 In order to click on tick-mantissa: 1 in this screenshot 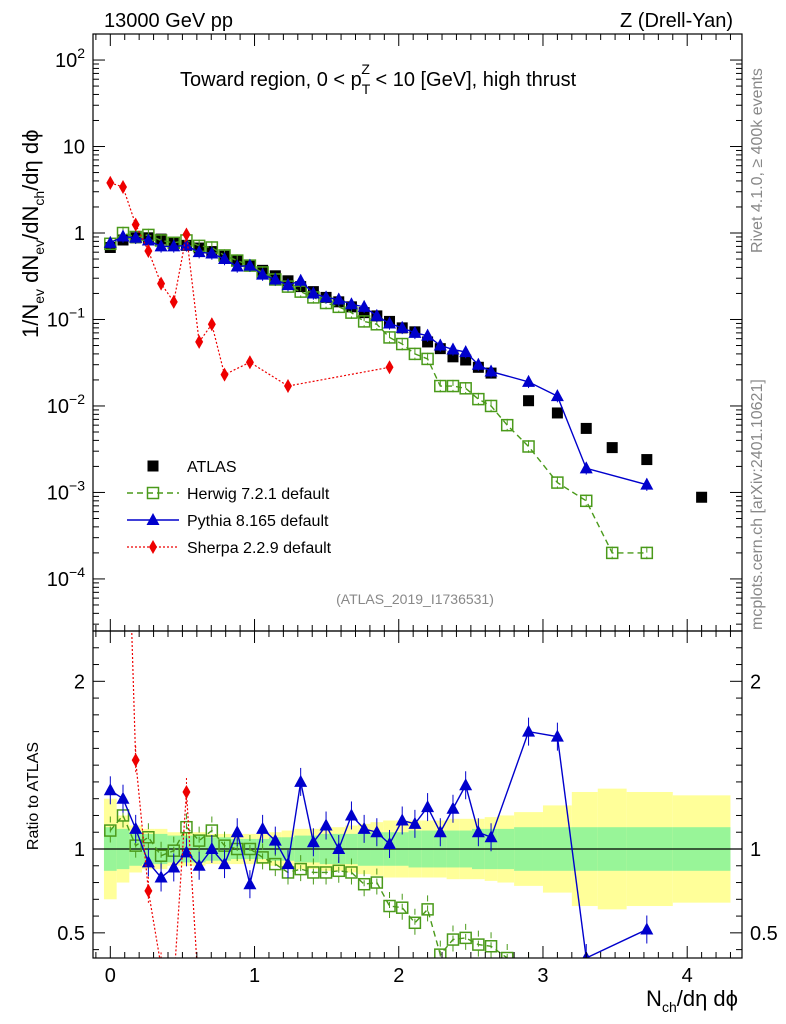, I will do `click(79, 234)`.